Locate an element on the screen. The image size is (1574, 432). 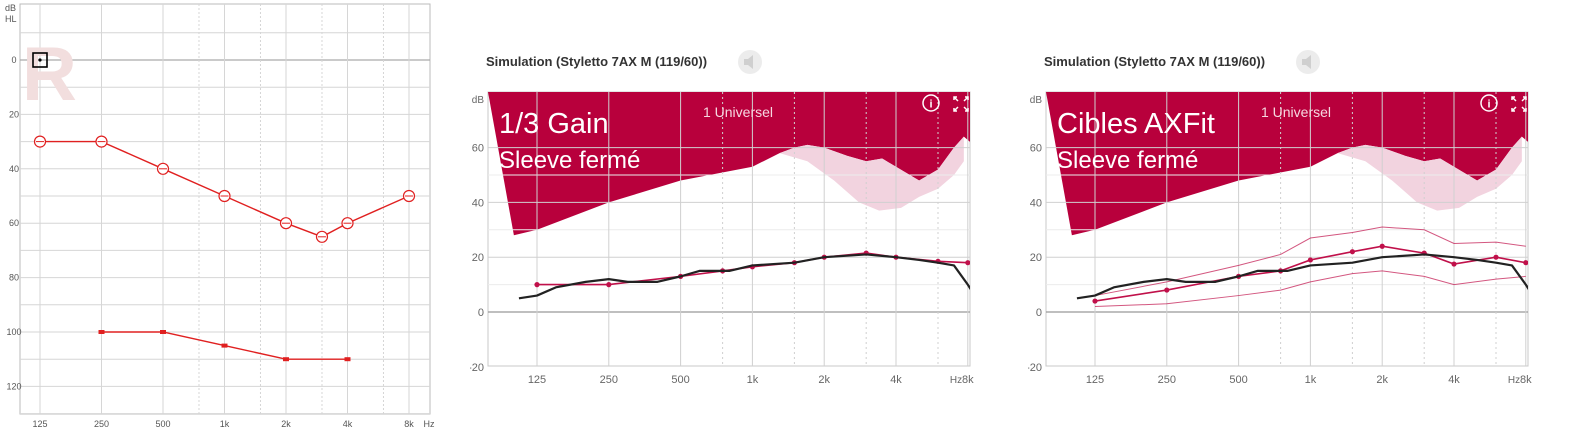
target-upper-line is located at coordinates (1310, 261).